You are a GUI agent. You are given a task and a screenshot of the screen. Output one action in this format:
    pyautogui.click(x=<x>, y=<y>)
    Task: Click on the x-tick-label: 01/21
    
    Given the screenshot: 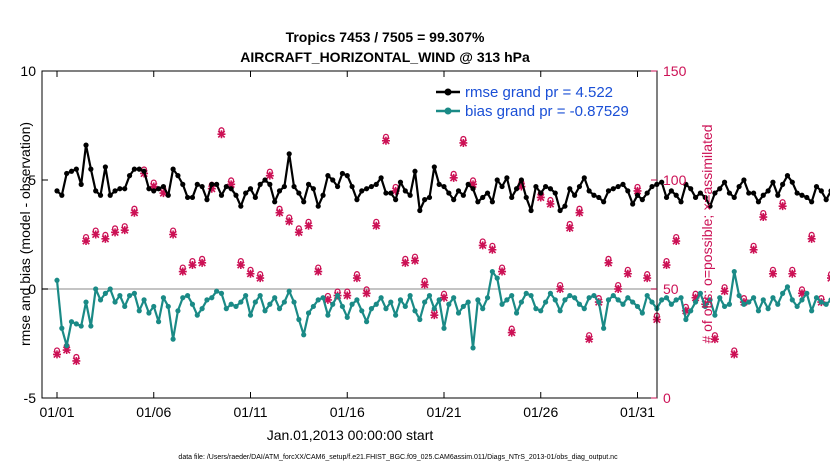 What is the action you would take?
    pyautogui.click(x=443, y=412)
    